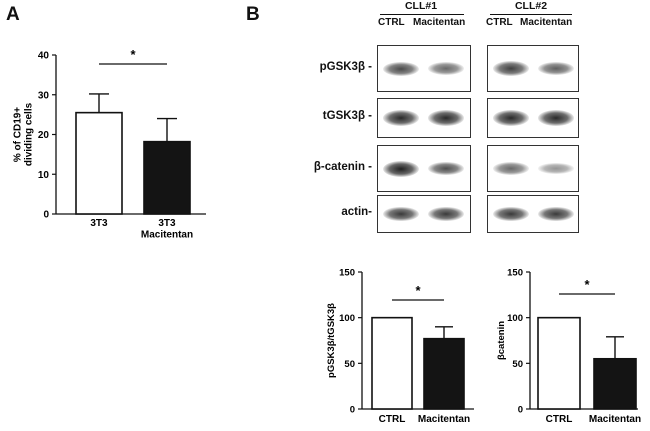 This screenshot has width=650, height=431. What do you see at coordinates (559, 419) in the screenshot?
I see `bcatenin-x-tick-label-0: CTRL` at bounding box center [559, 419].